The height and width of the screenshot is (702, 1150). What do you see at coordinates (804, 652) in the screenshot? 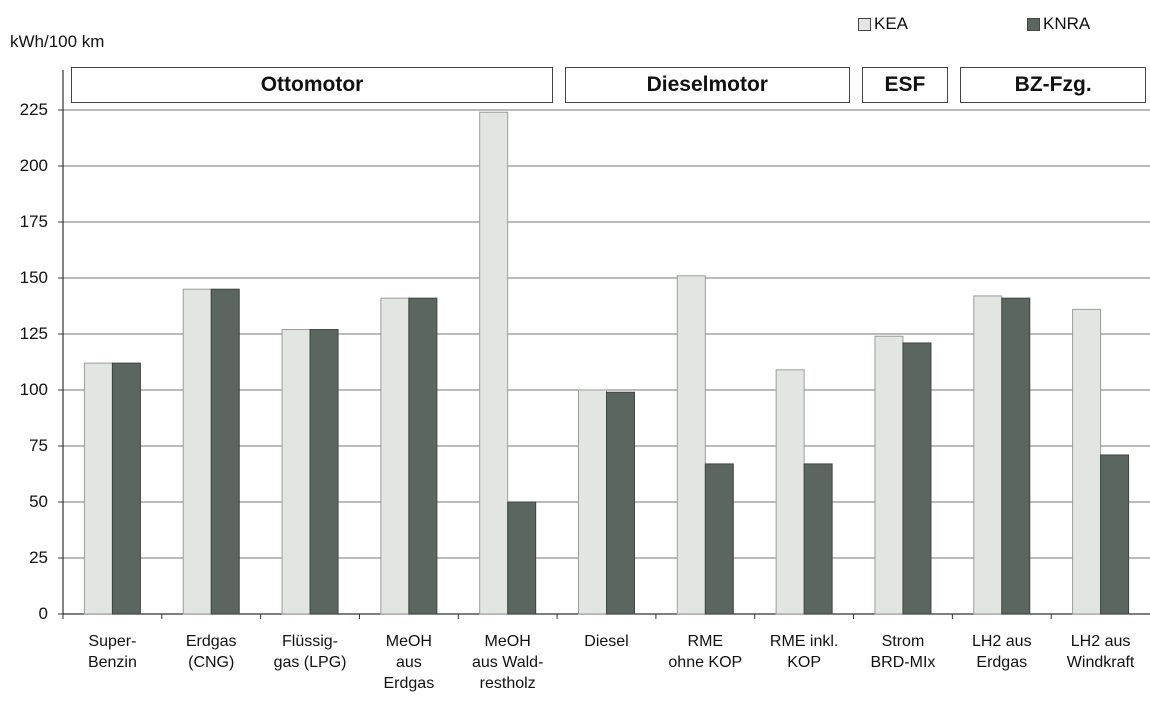
I see `x-category-label: RME inkl. KOP` at bounding box center [804, 652].